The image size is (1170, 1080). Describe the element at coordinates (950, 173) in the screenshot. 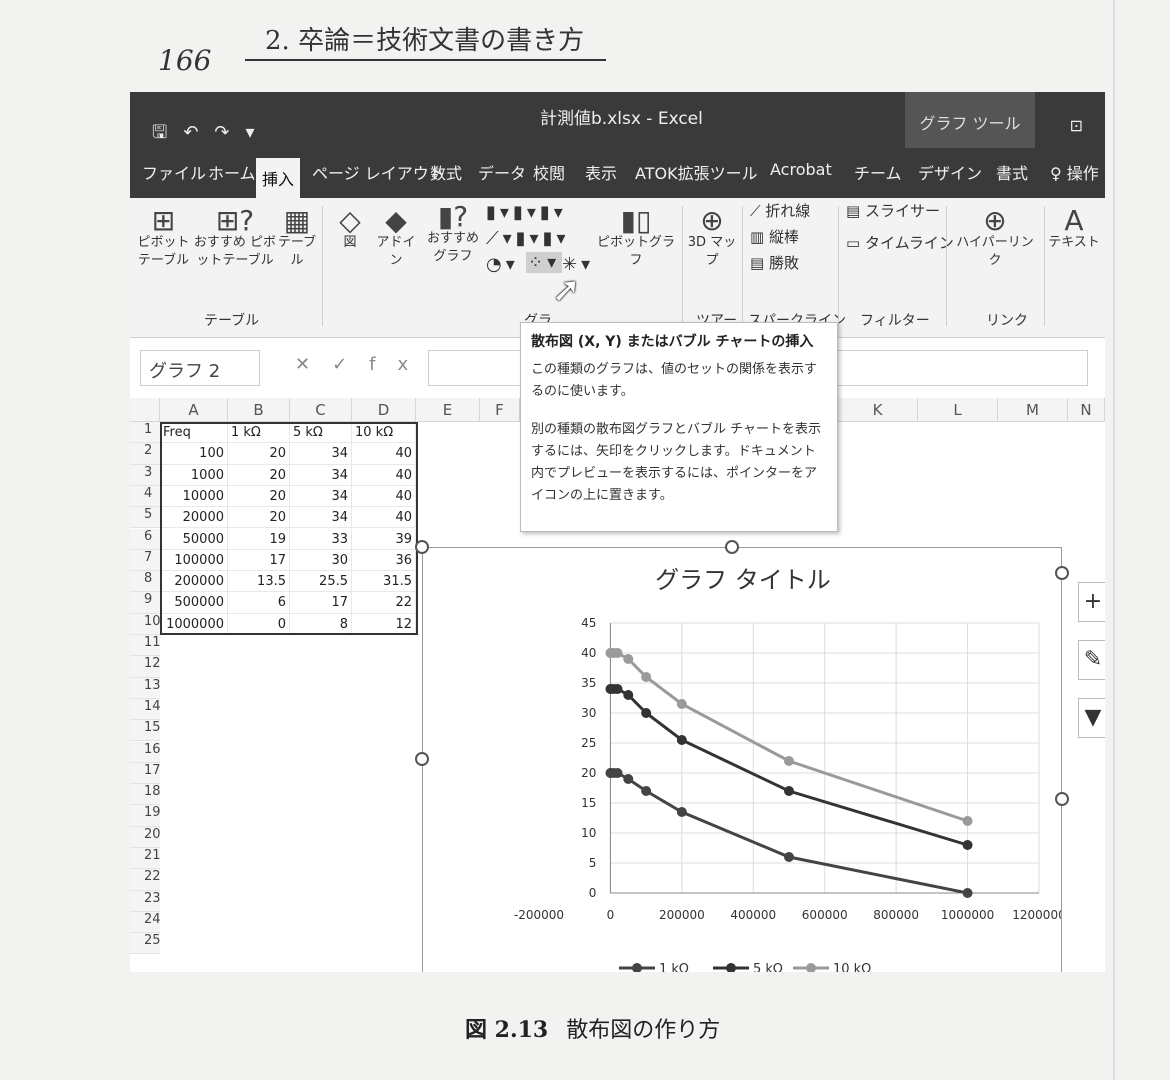

I see `tab-design: デザイン` at that location.